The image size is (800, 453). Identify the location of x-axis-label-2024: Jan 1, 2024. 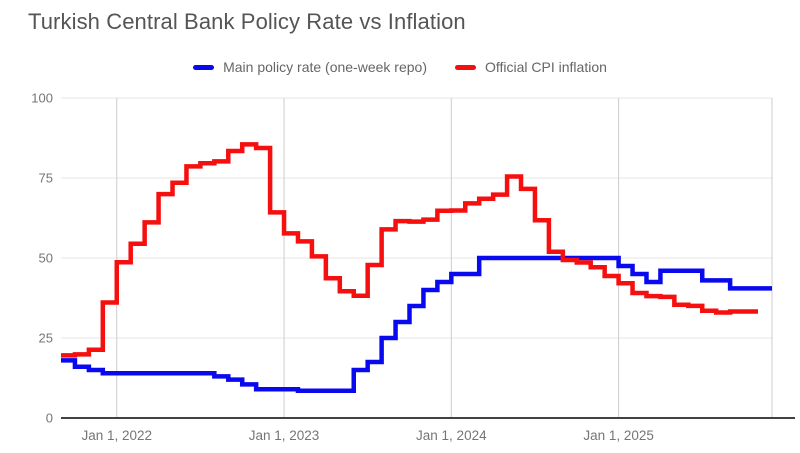
(451, 435).